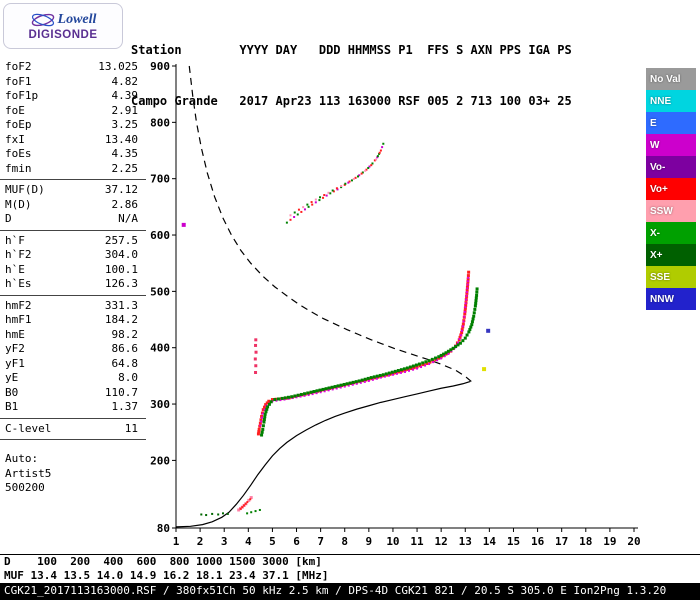  What do you see at coordinates (224, 541) in the screenshot?
I see `x-tick-label: 3` at bounding box center [224, 541].